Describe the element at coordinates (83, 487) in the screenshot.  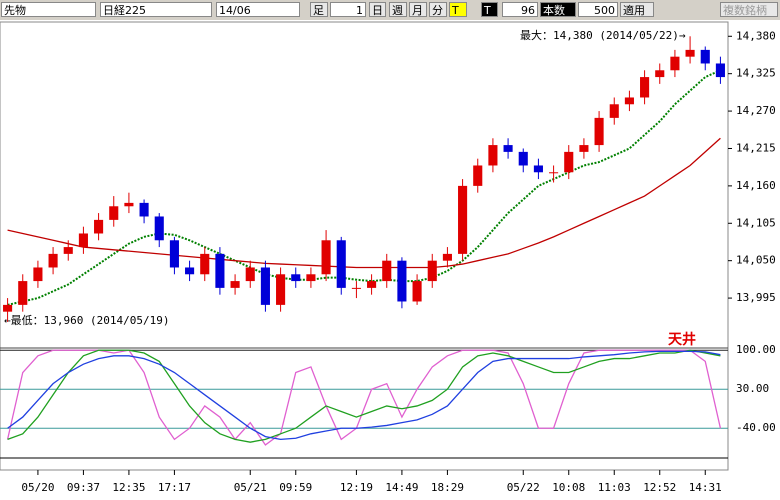
I see `x-tick-label: 09:37` at that location.